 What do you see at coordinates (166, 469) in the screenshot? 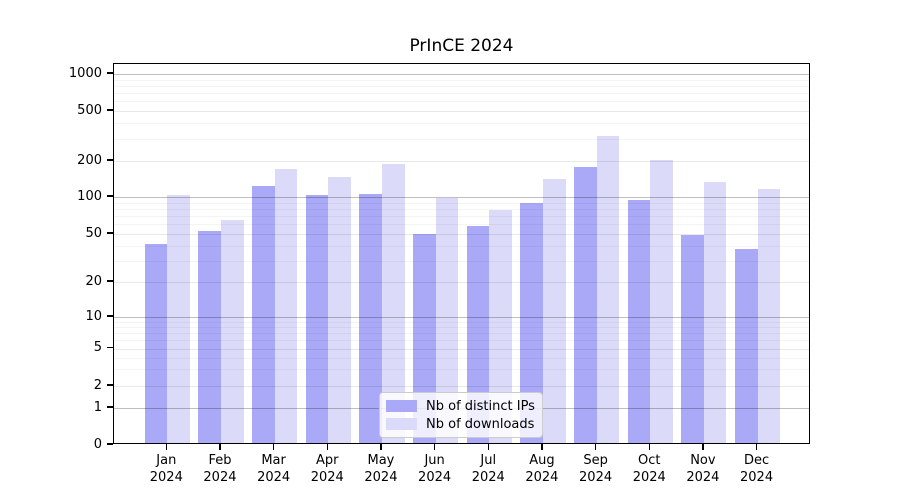
I see `x-tick-label-jan: Jan 2024` at bounding box center [166, 469].